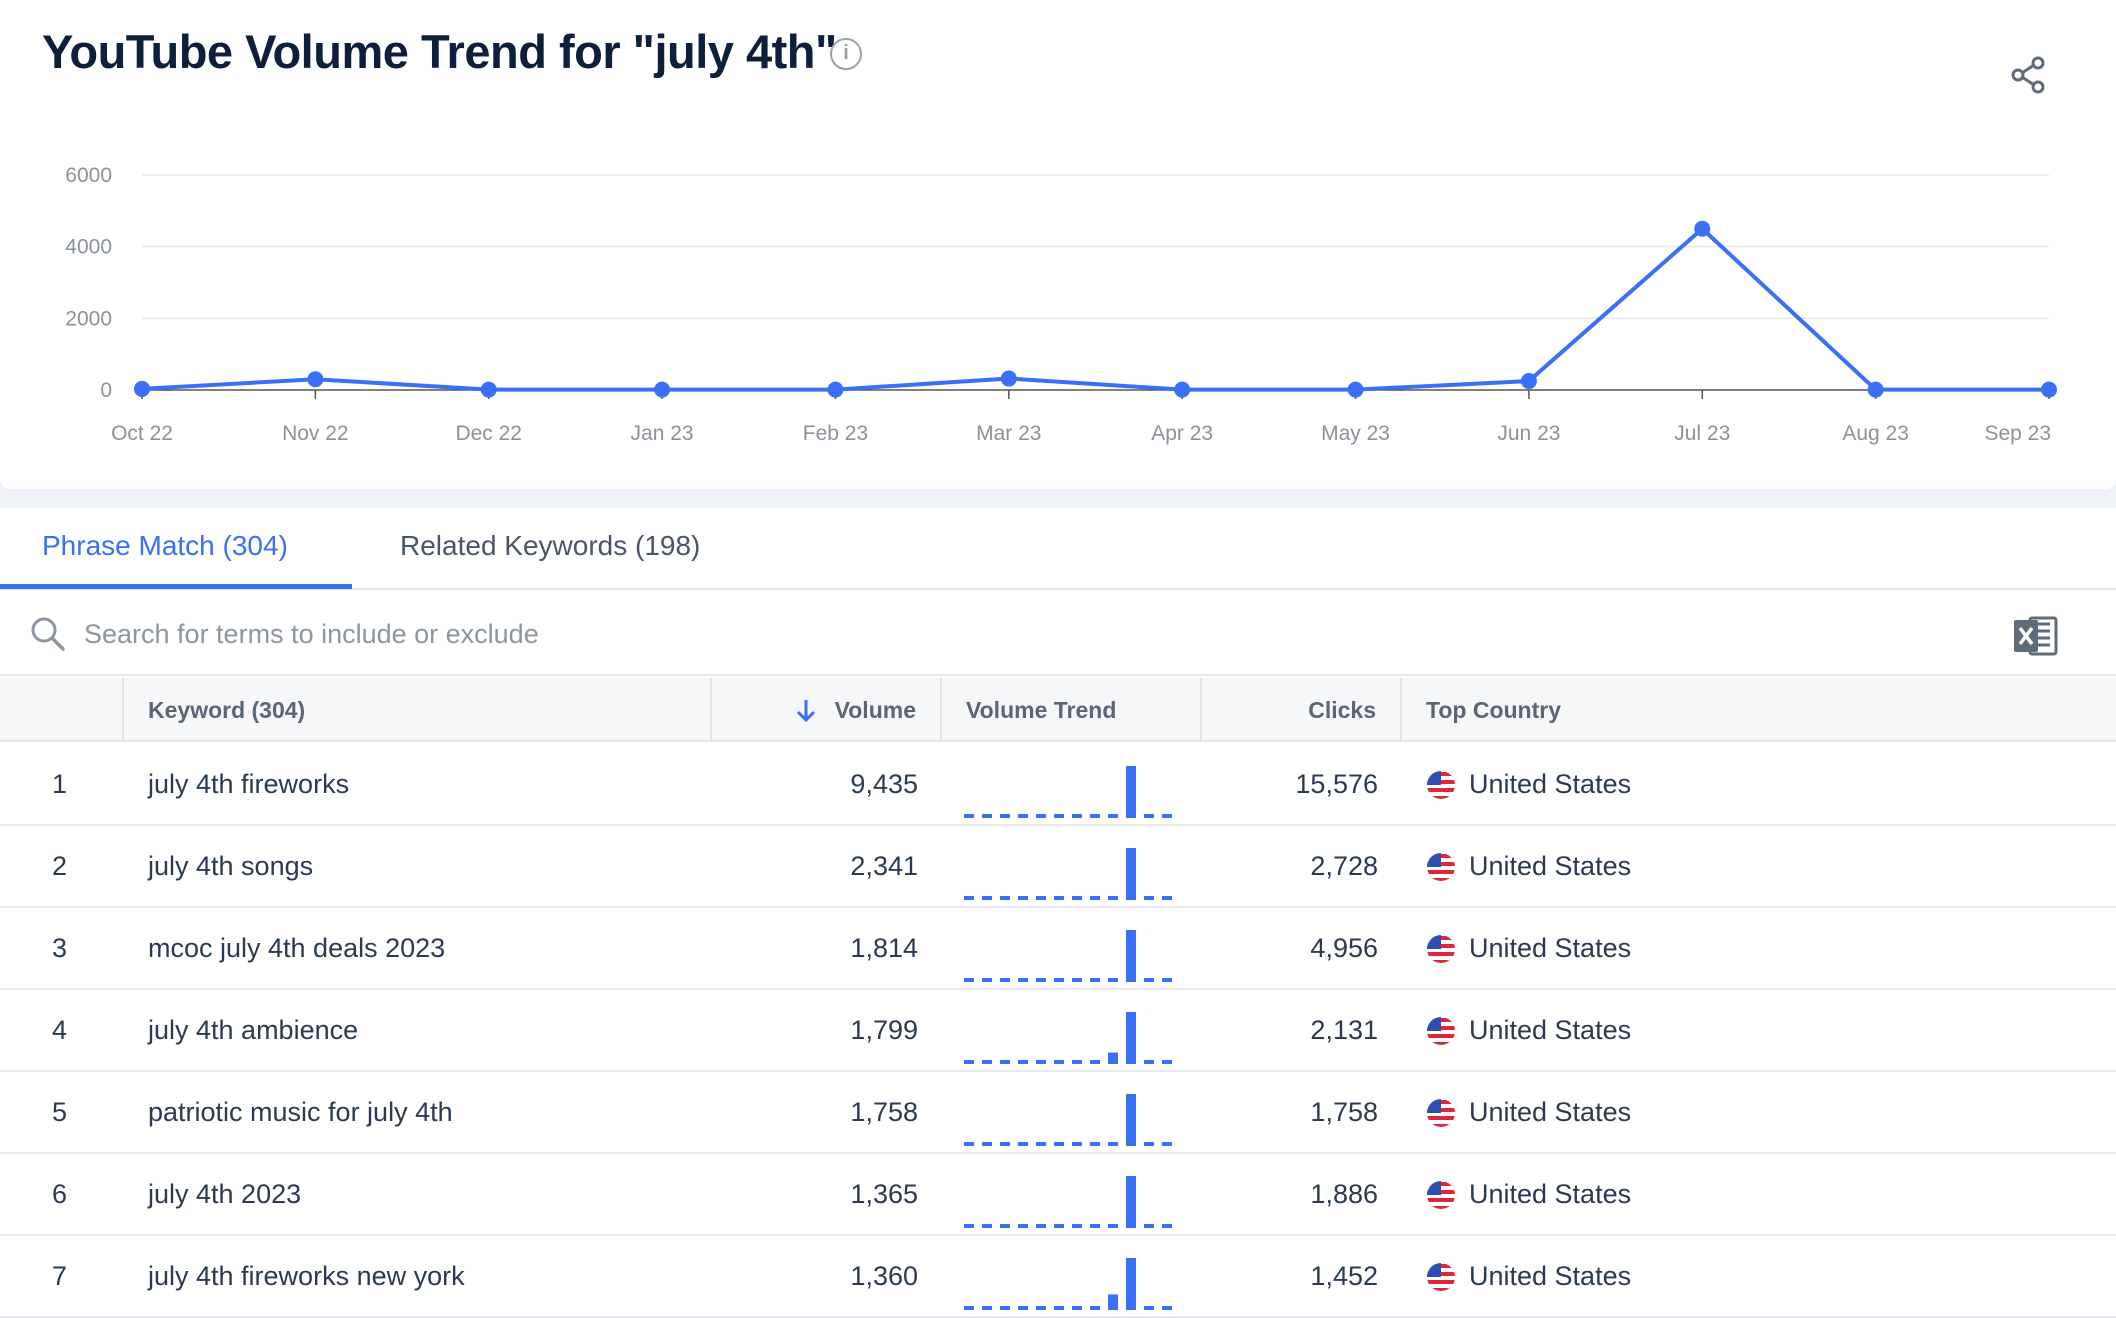 The image size is (2116, 1318). What do you see at coordinates (300, 1112) in the screenshot?
I see `keyword-link: patriotic music for july 4th` at bounding box center [300, 1112].